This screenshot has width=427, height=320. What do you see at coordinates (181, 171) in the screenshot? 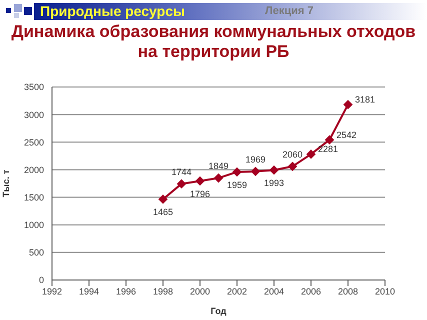
I see `data-label: 1744` at bounding box center [181, 171].